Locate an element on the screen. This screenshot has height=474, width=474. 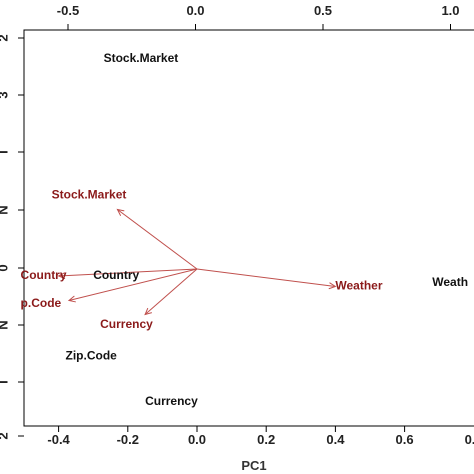
bottom-axis: -0.4 -0.2 0.0 0.2 0.4 0.6 0. is located at coordinates (260, 436).